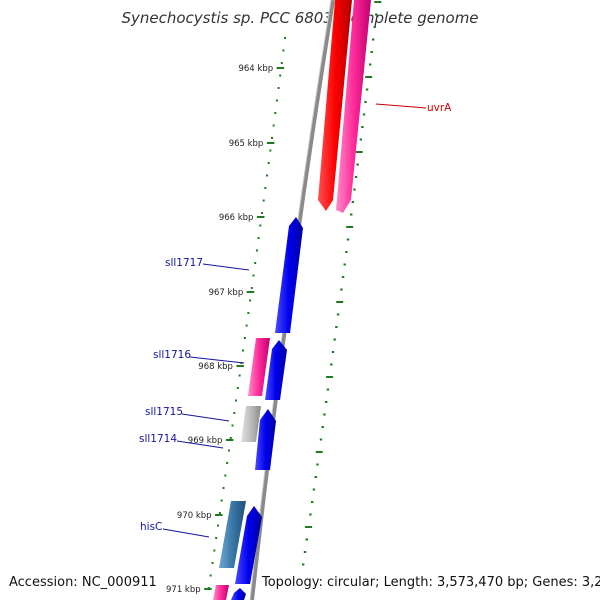  What do you see at coordinates (151, 527) in the screenshot?
I see `gene-label-hisc: hisC` at bounding box center [151, 527].